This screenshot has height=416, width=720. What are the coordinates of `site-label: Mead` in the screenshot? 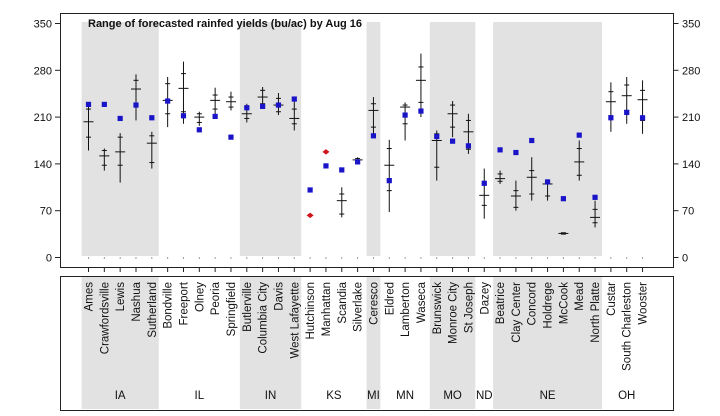 It's located at (580, 296).